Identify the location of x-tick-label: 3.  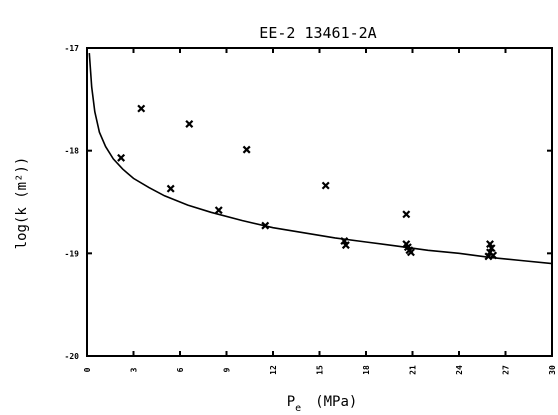
(134, 369).